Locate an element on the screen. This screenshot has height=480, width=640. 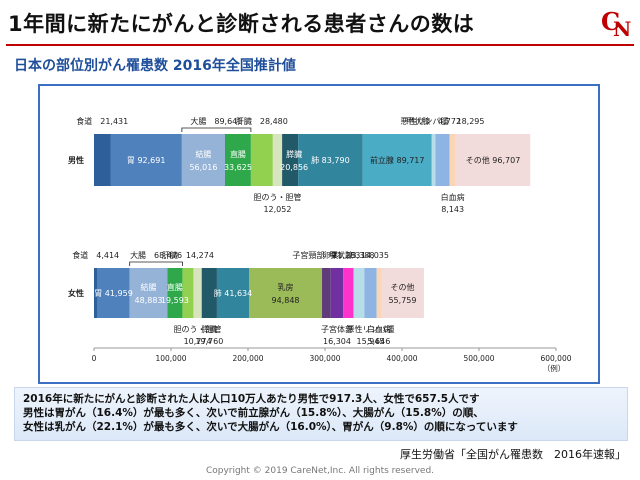
x-tick-label: 400,000 is located at coordinates (401, 358).